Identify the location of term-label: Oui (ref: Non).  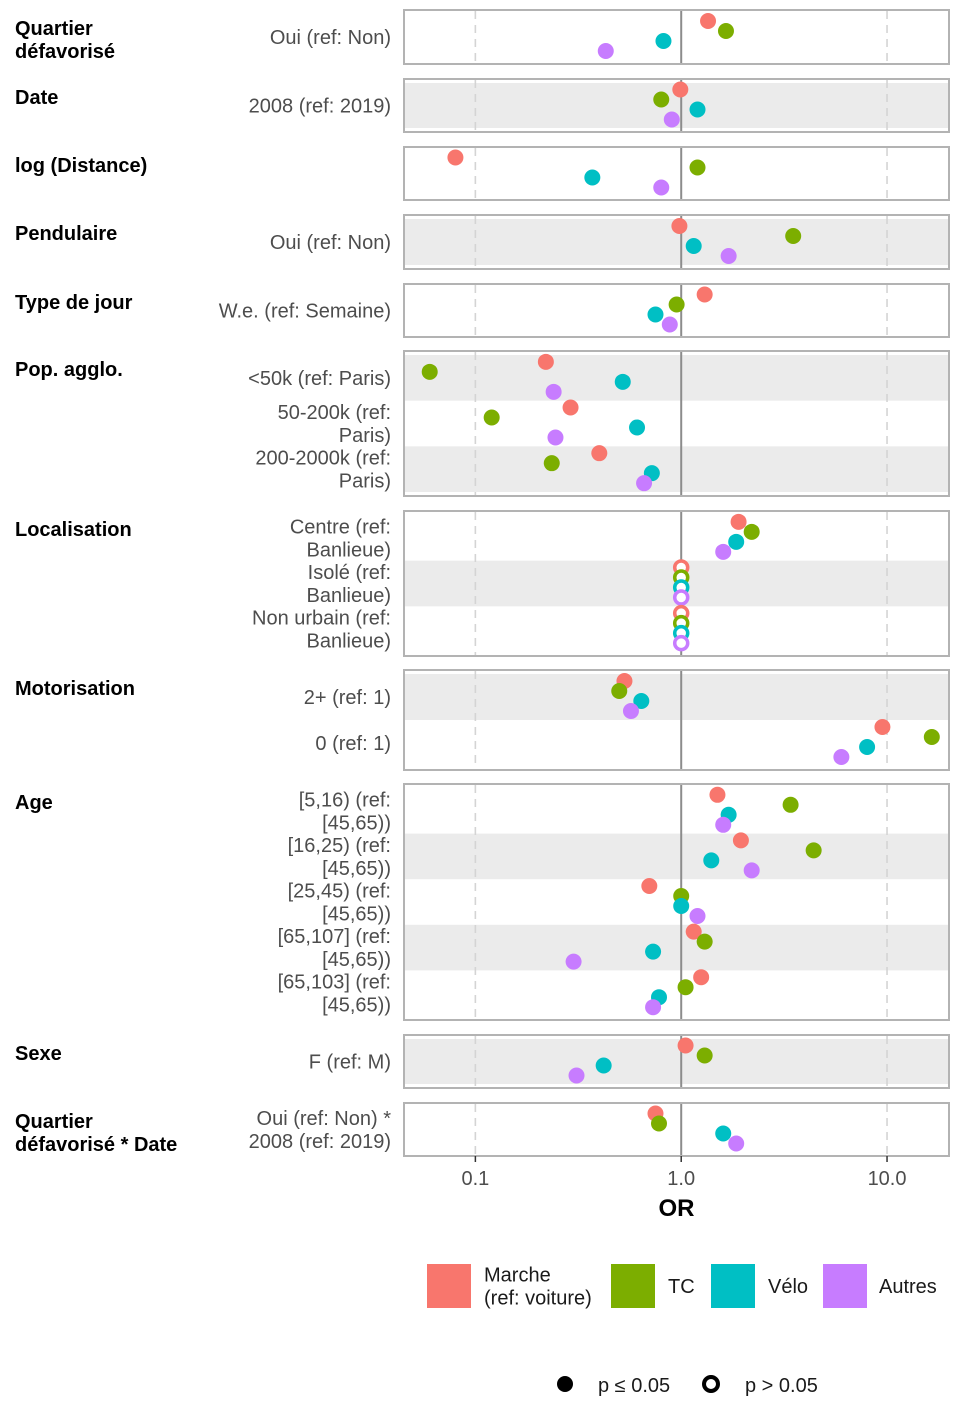
(330, 38).